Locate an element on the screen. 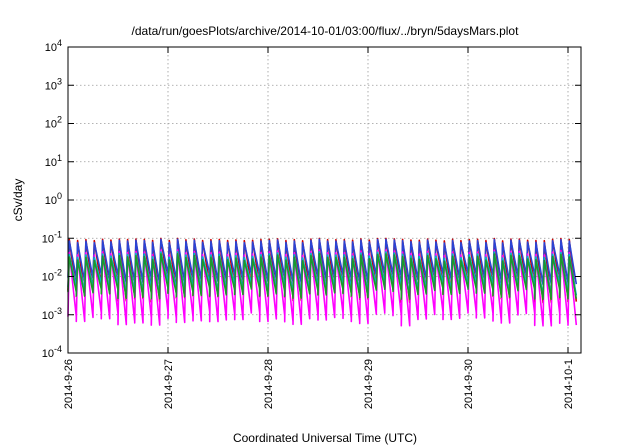 This screenshot has width=640, height=448. y-tick-label-exponent: -1 is located at coordinates (58, 234).